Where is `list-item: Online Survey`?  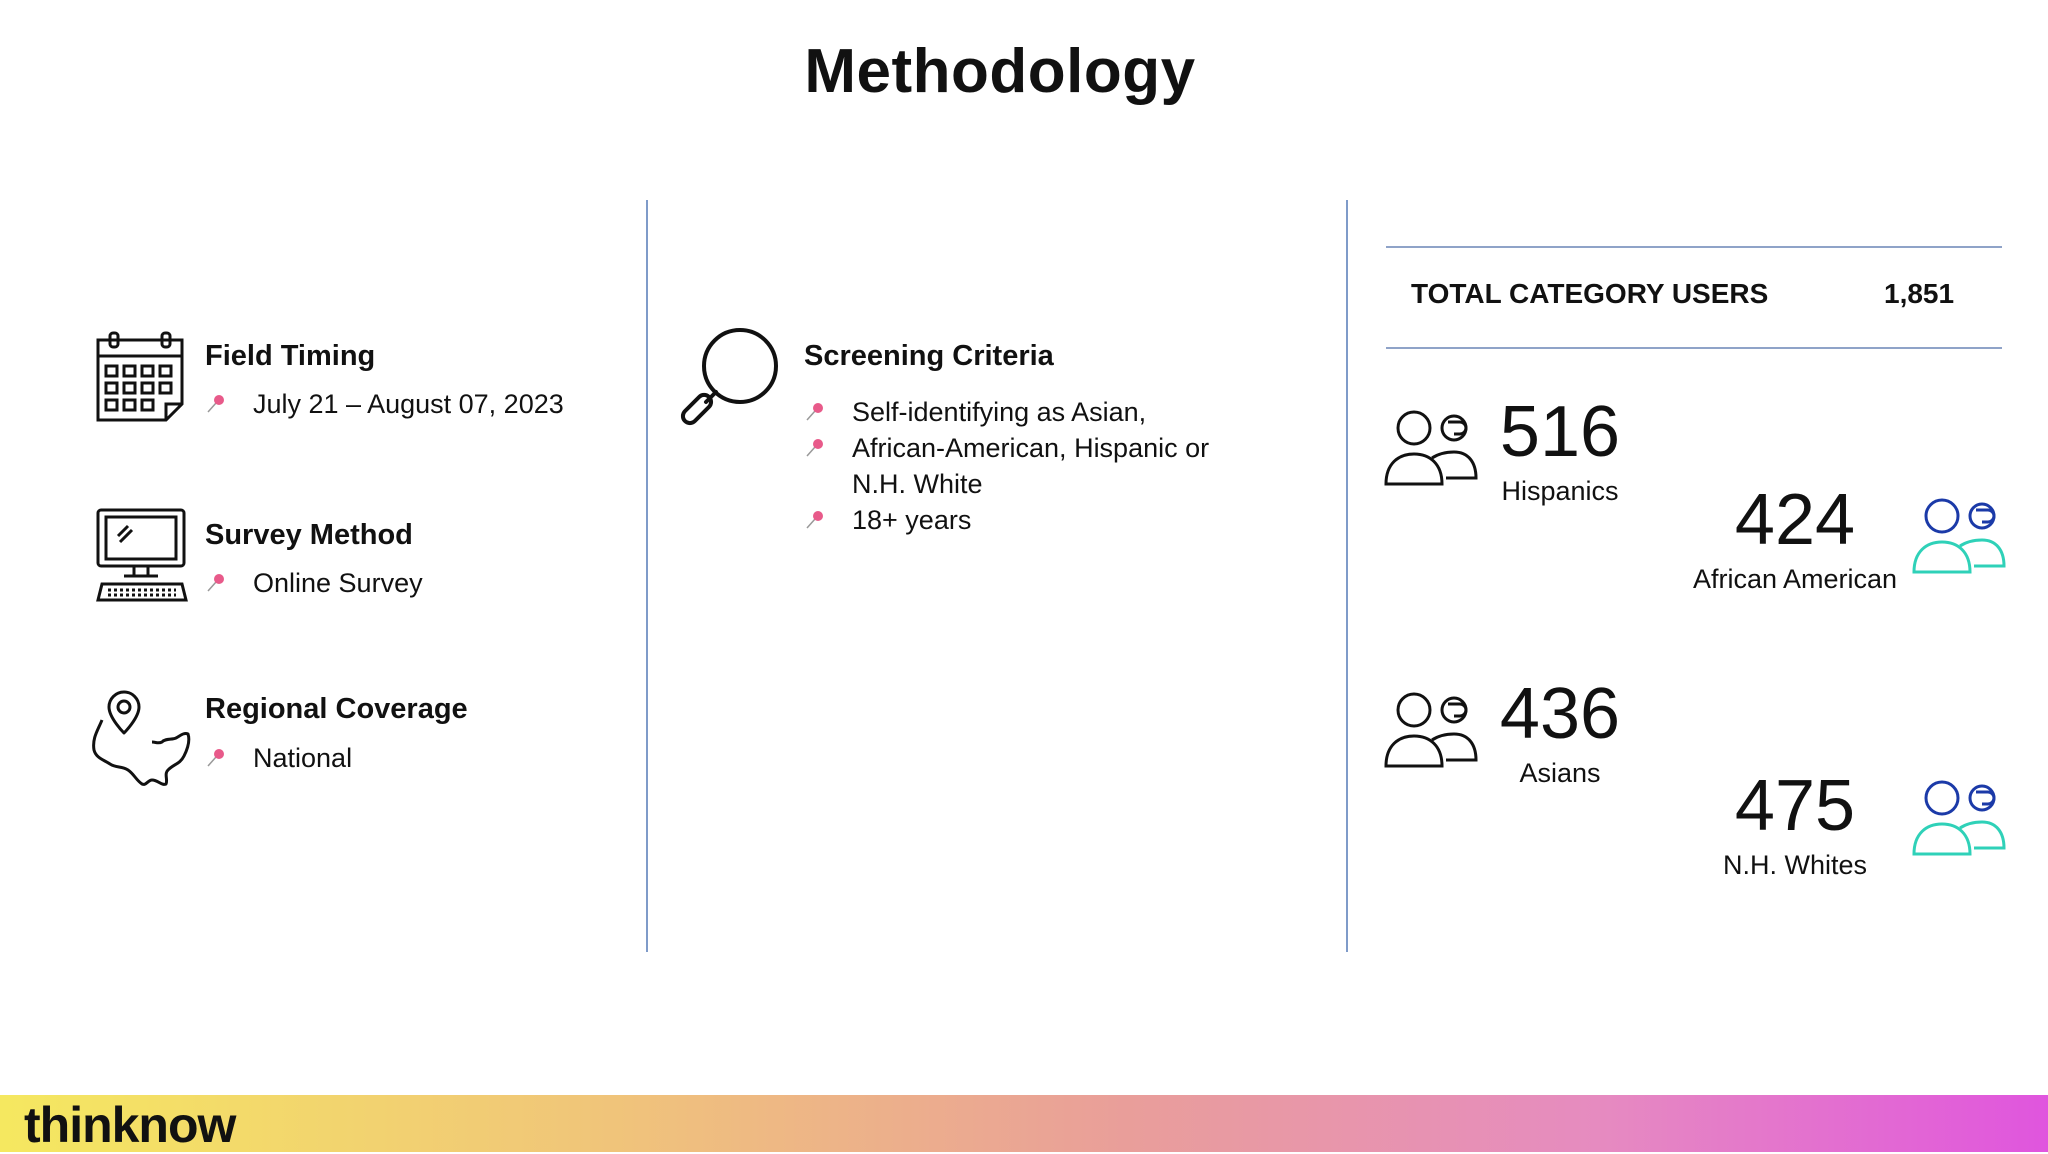 list-item: Online Survey is located at coordinates (314, 583).